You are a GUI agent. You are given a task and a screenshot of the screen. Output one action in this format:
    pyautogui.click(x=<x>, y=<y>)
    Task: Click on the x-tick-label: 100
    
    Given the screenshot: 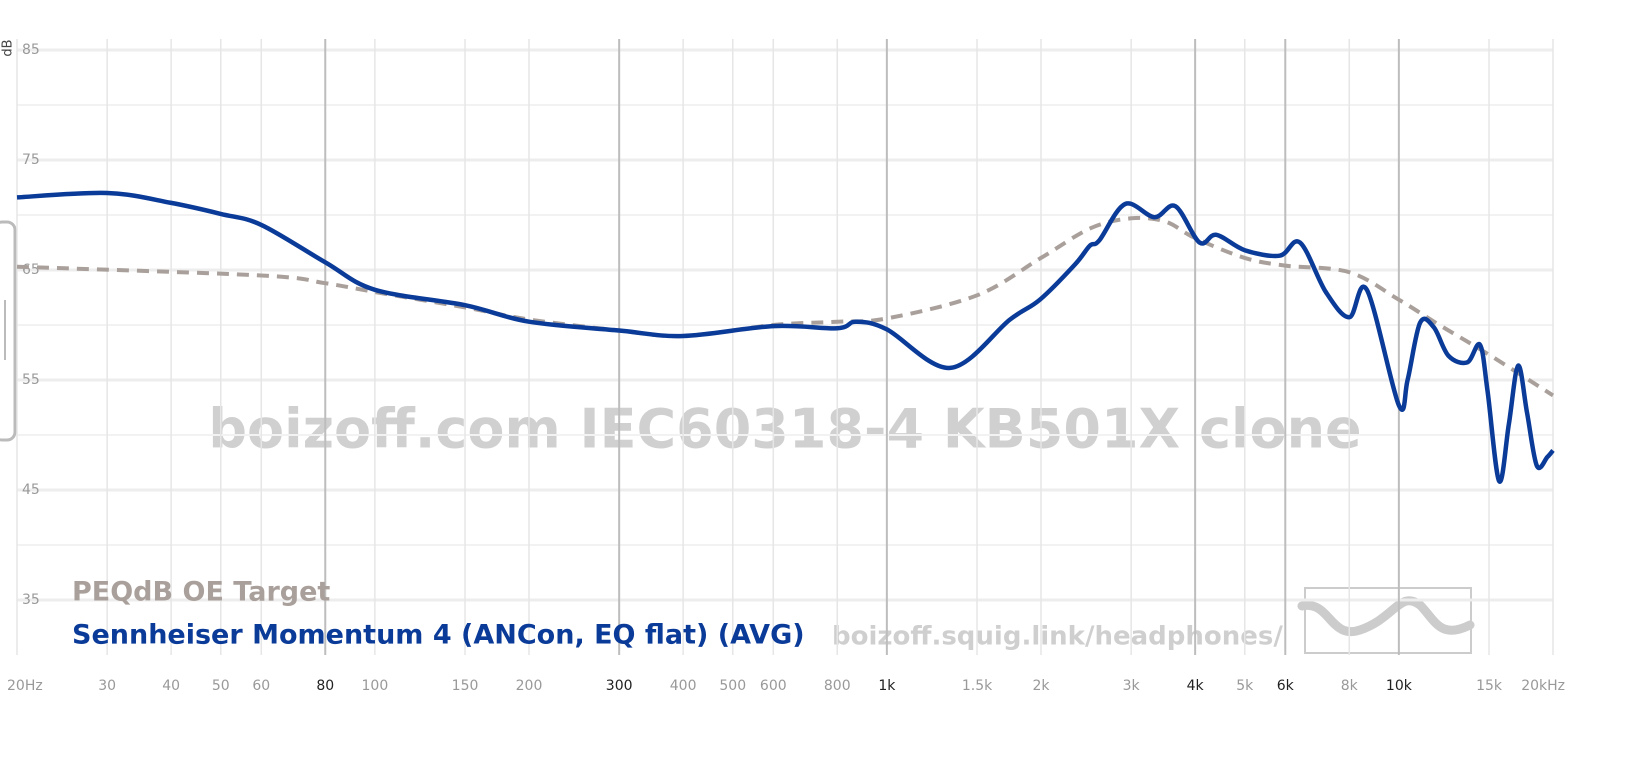 What is the action you would take?
    pyautogui.click(x=375, y=686)
    